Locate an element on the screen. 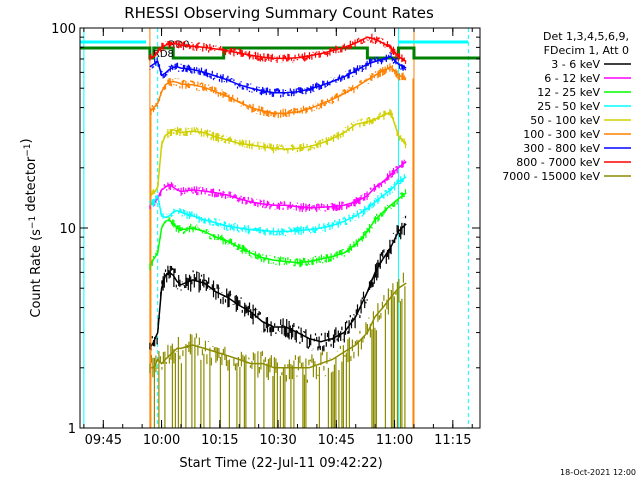 The image size is (640, 480). x-tick-label: 10:00 is located at coordinates (161, 440).